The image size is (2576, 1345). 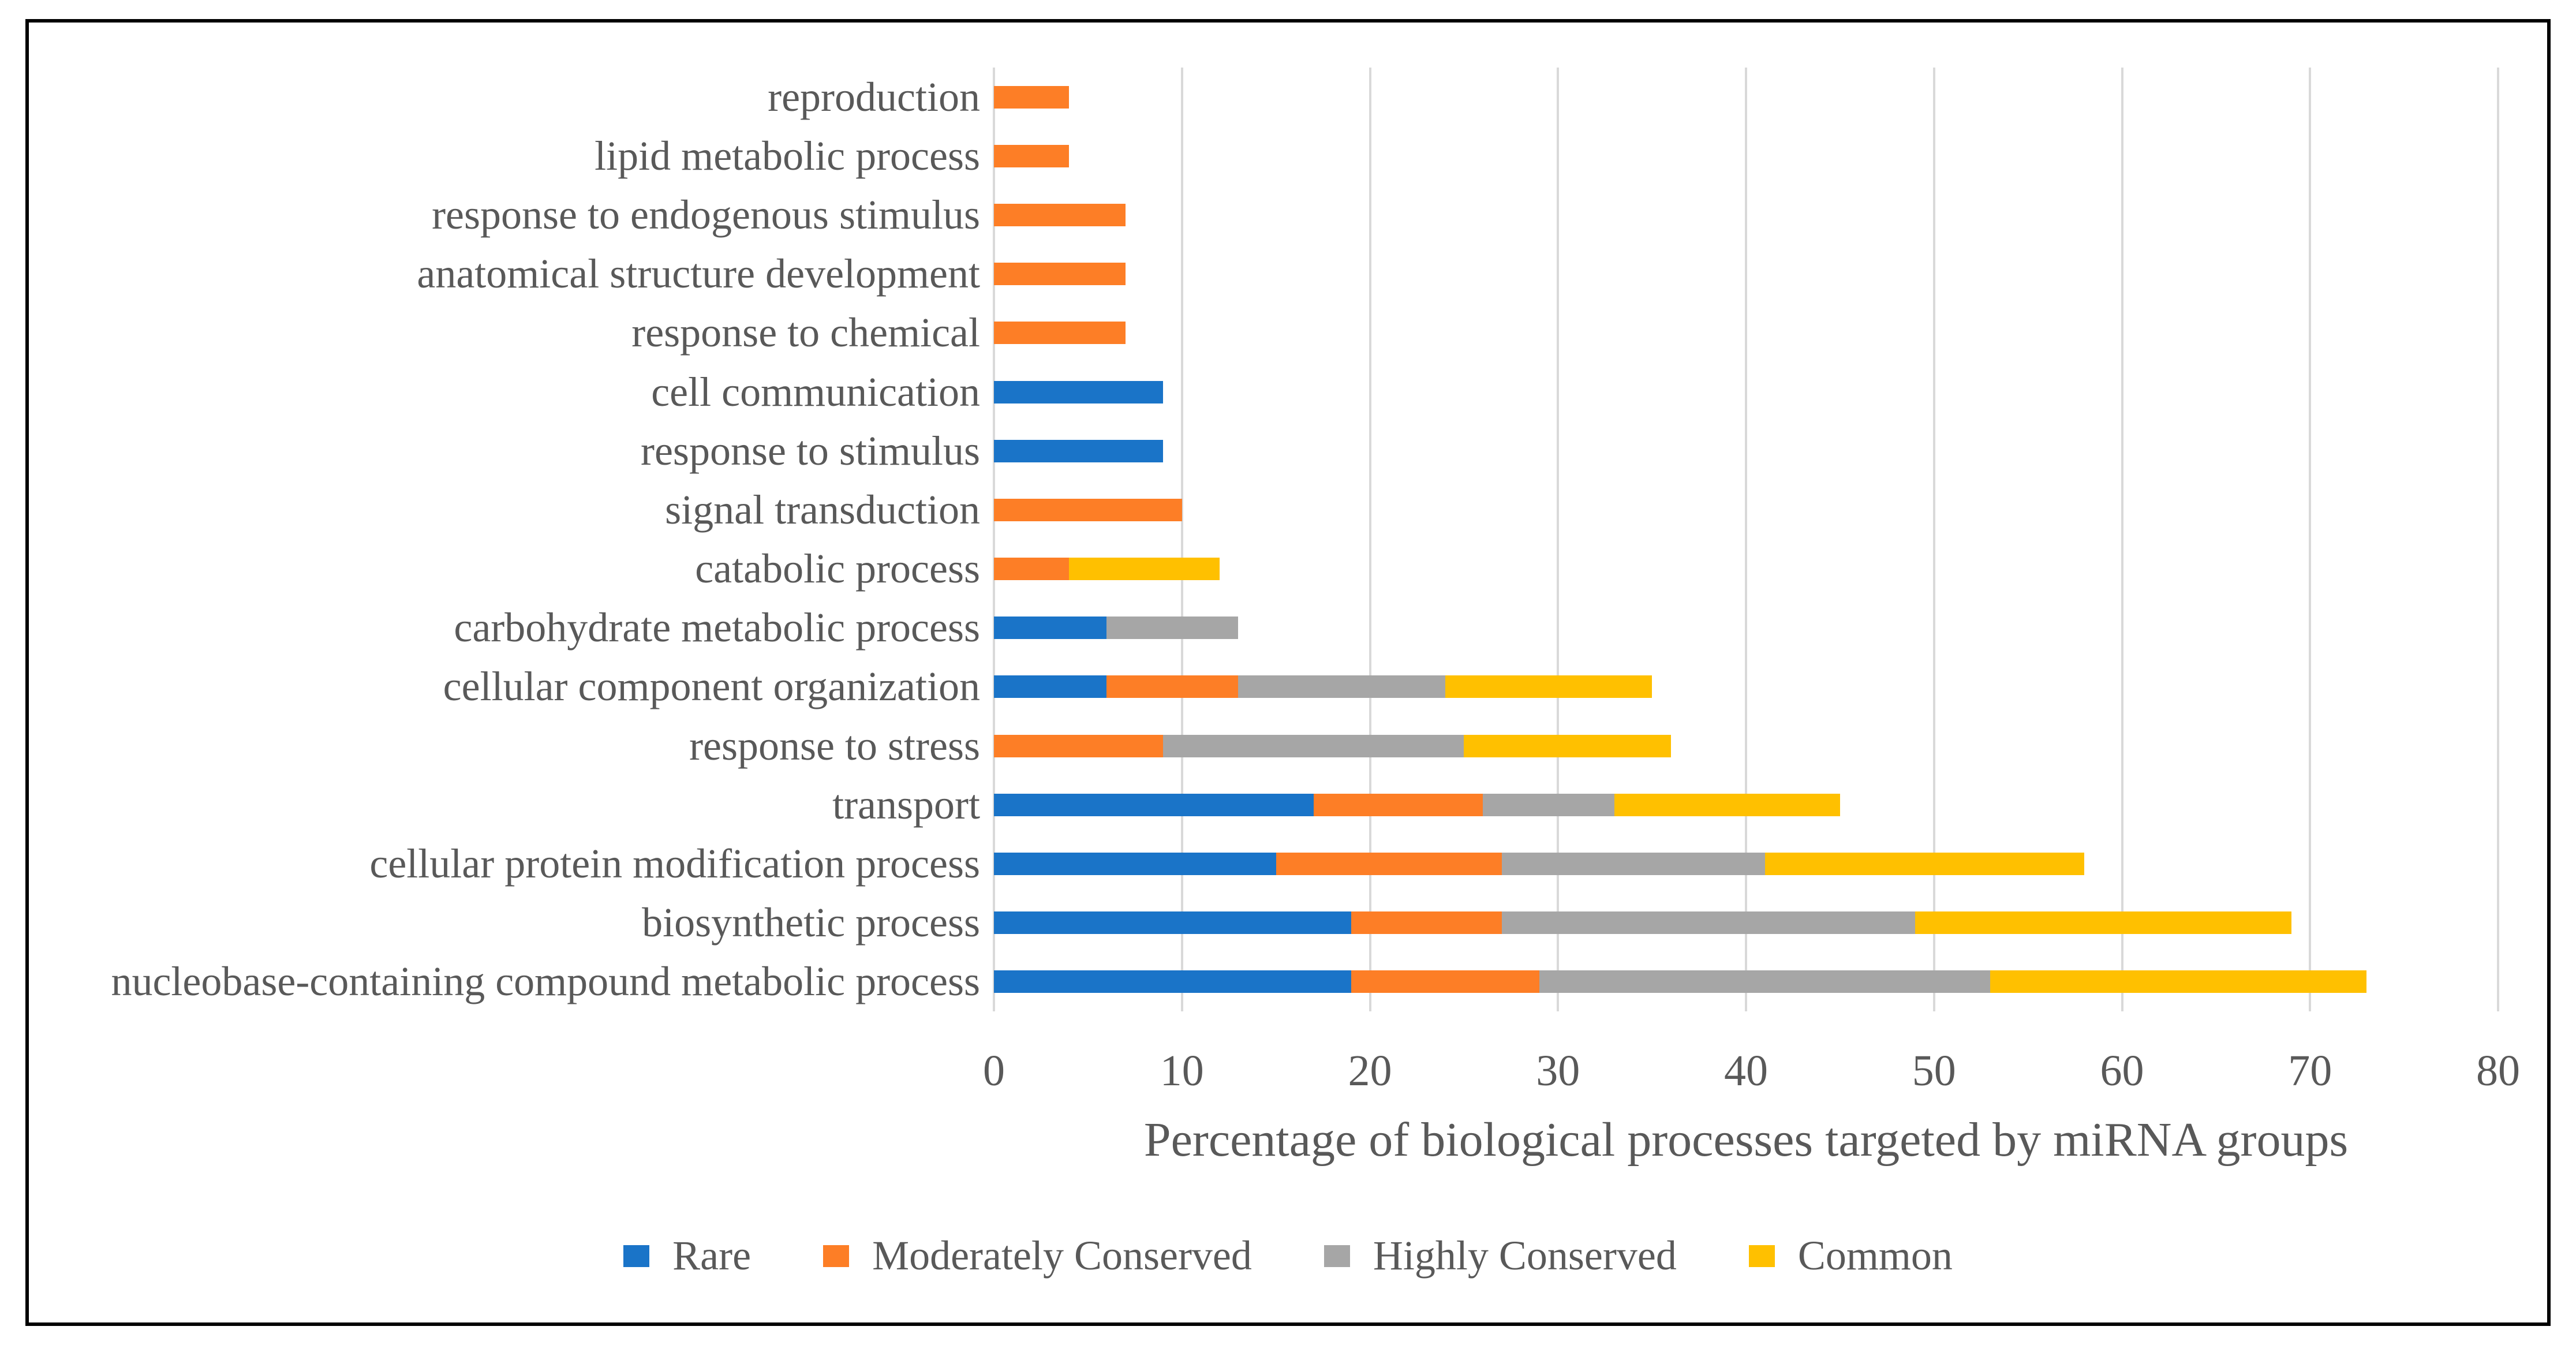 What do you see at coordinates (717, 627) in the screenshot?
I see `category-label: carbohydrate metabolic process` at bounding box center [717, 627].